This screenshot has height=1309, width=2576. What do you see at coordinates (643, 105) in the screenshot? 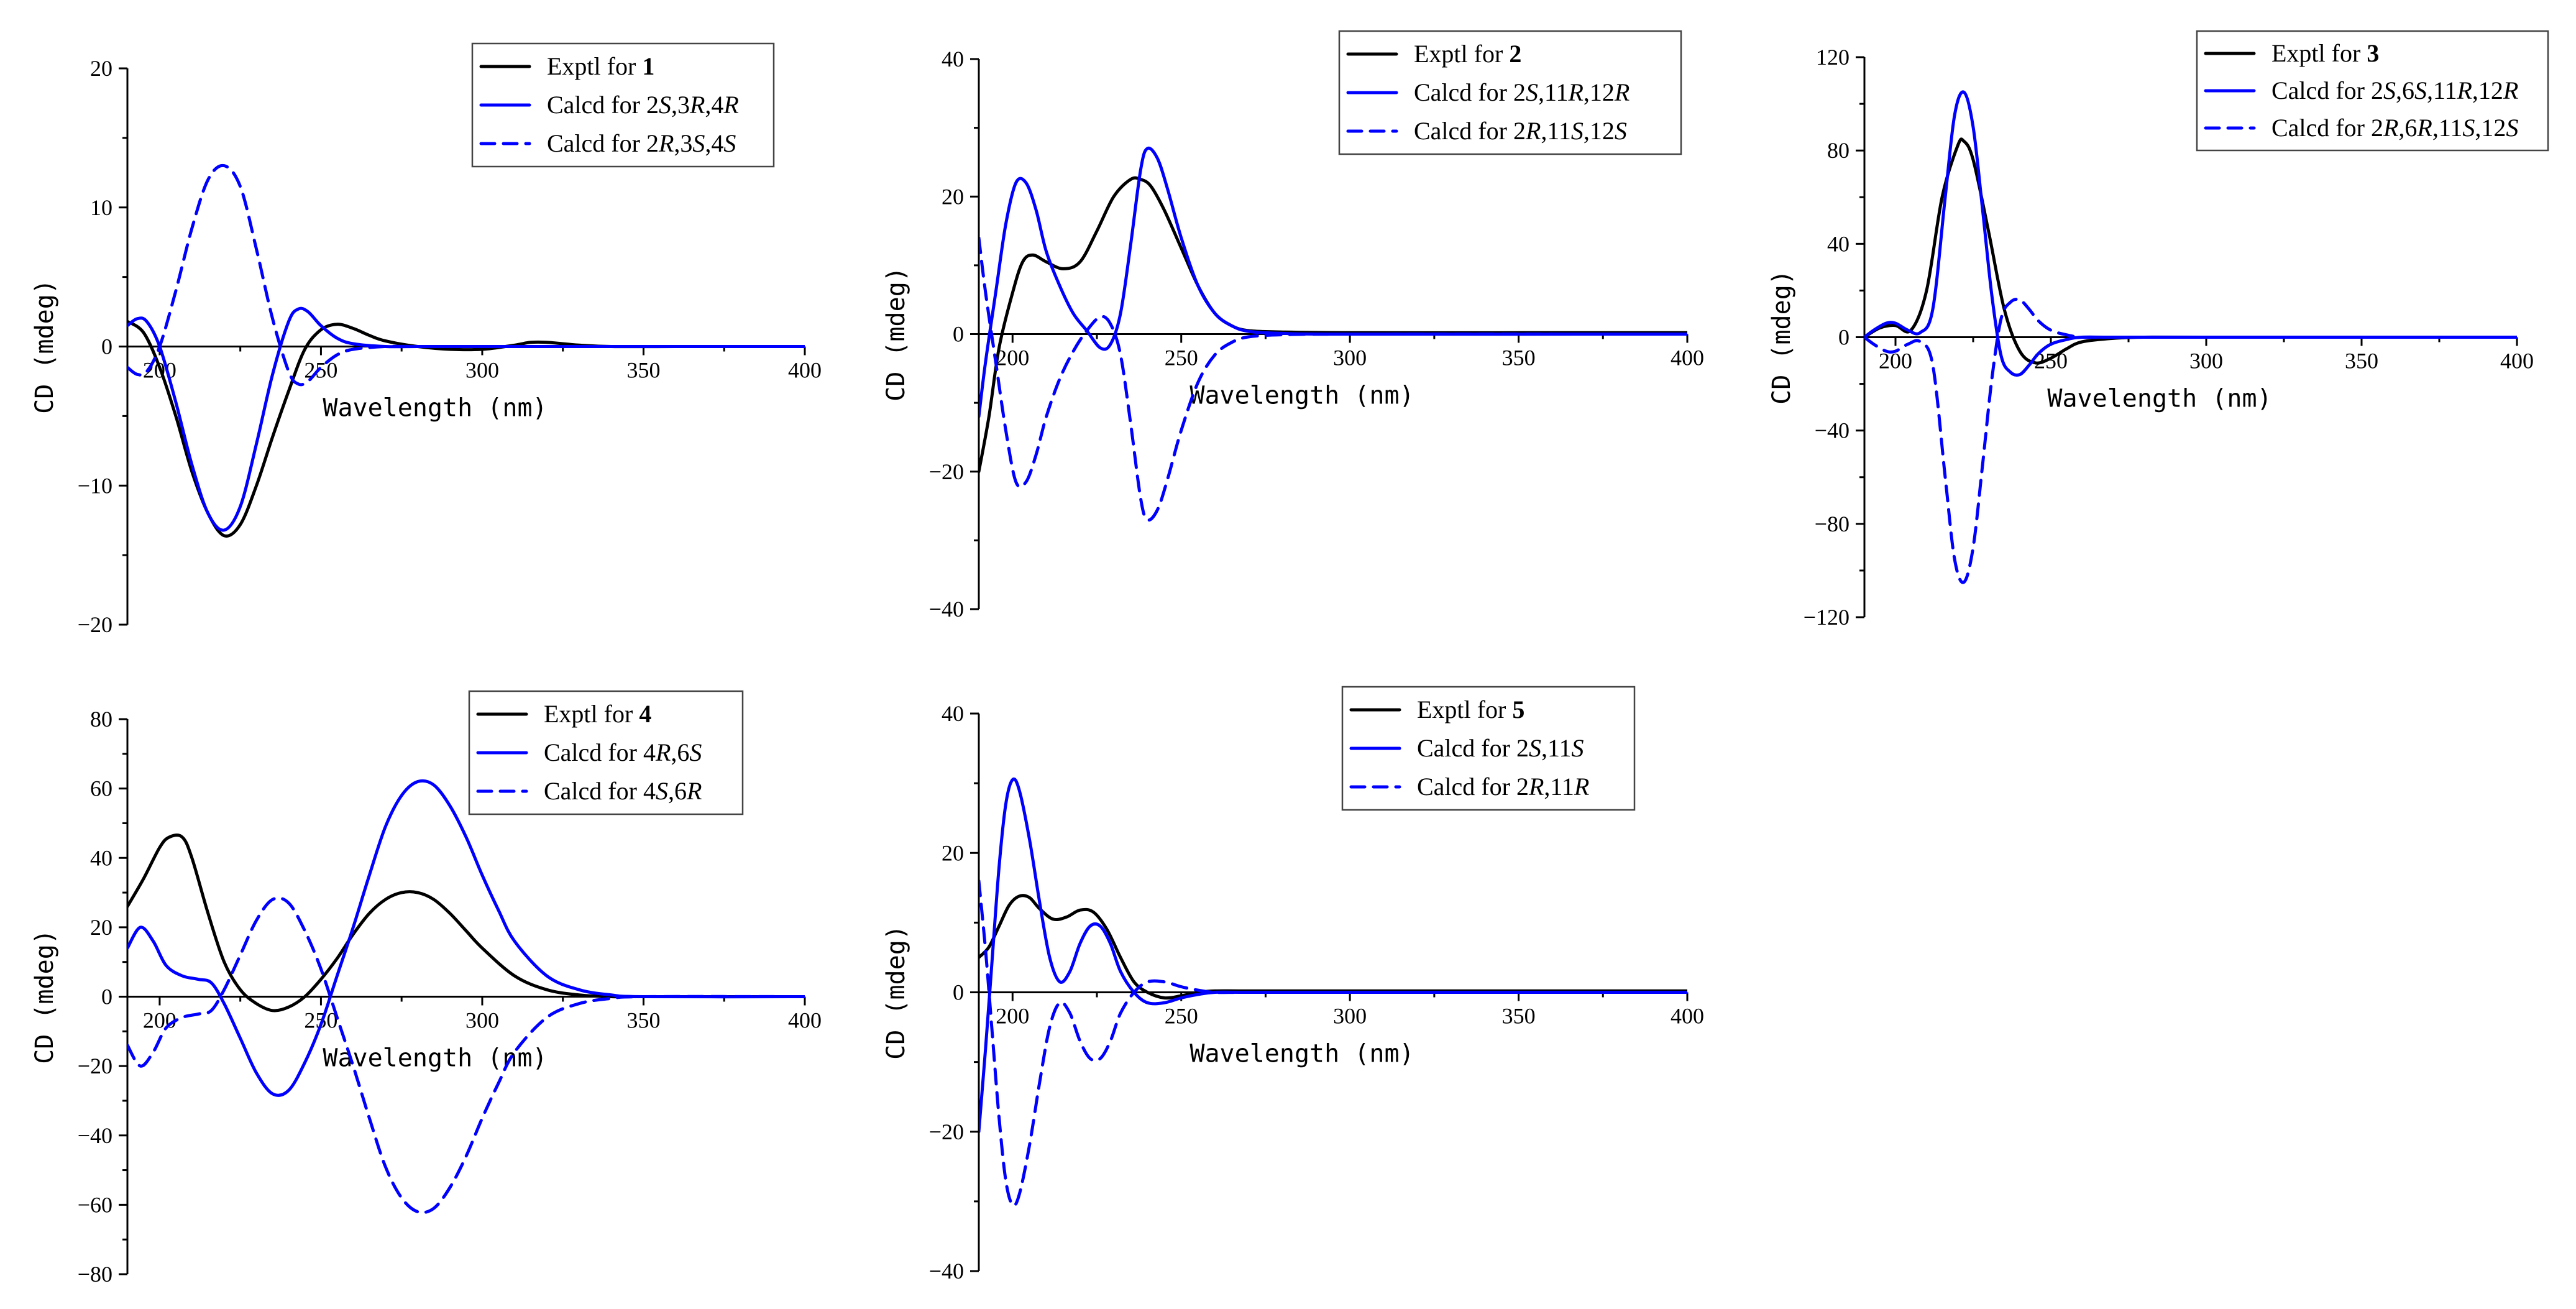
I see `legend-label: Calcd for 2S,3R,4R` at bounding box center [643, 105].